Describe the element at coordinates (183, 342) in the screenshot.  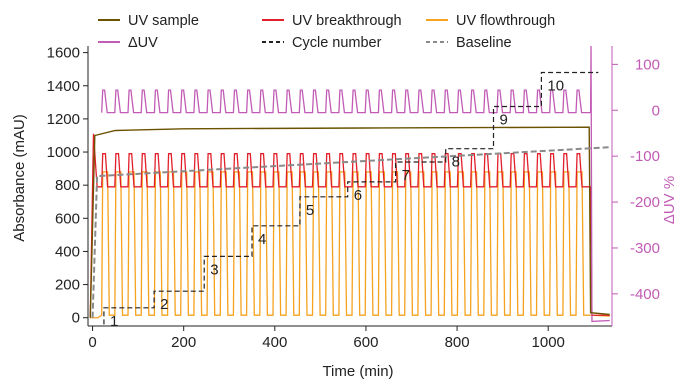
I see `x-tick-label: 200` at that location.